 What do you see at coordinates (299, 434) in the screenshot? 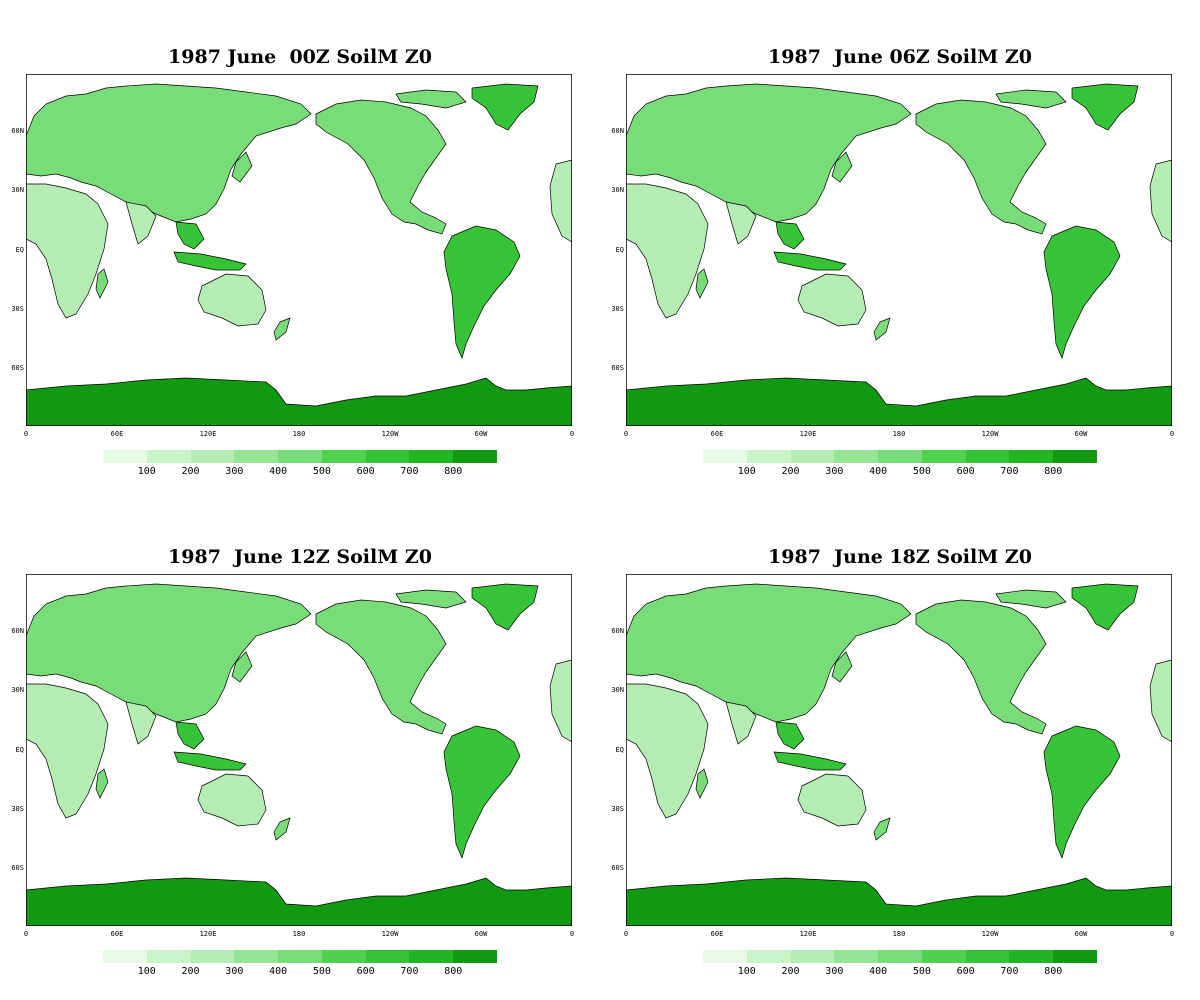
I see `lon-label-180: 180` at bounding box center [299, 434].